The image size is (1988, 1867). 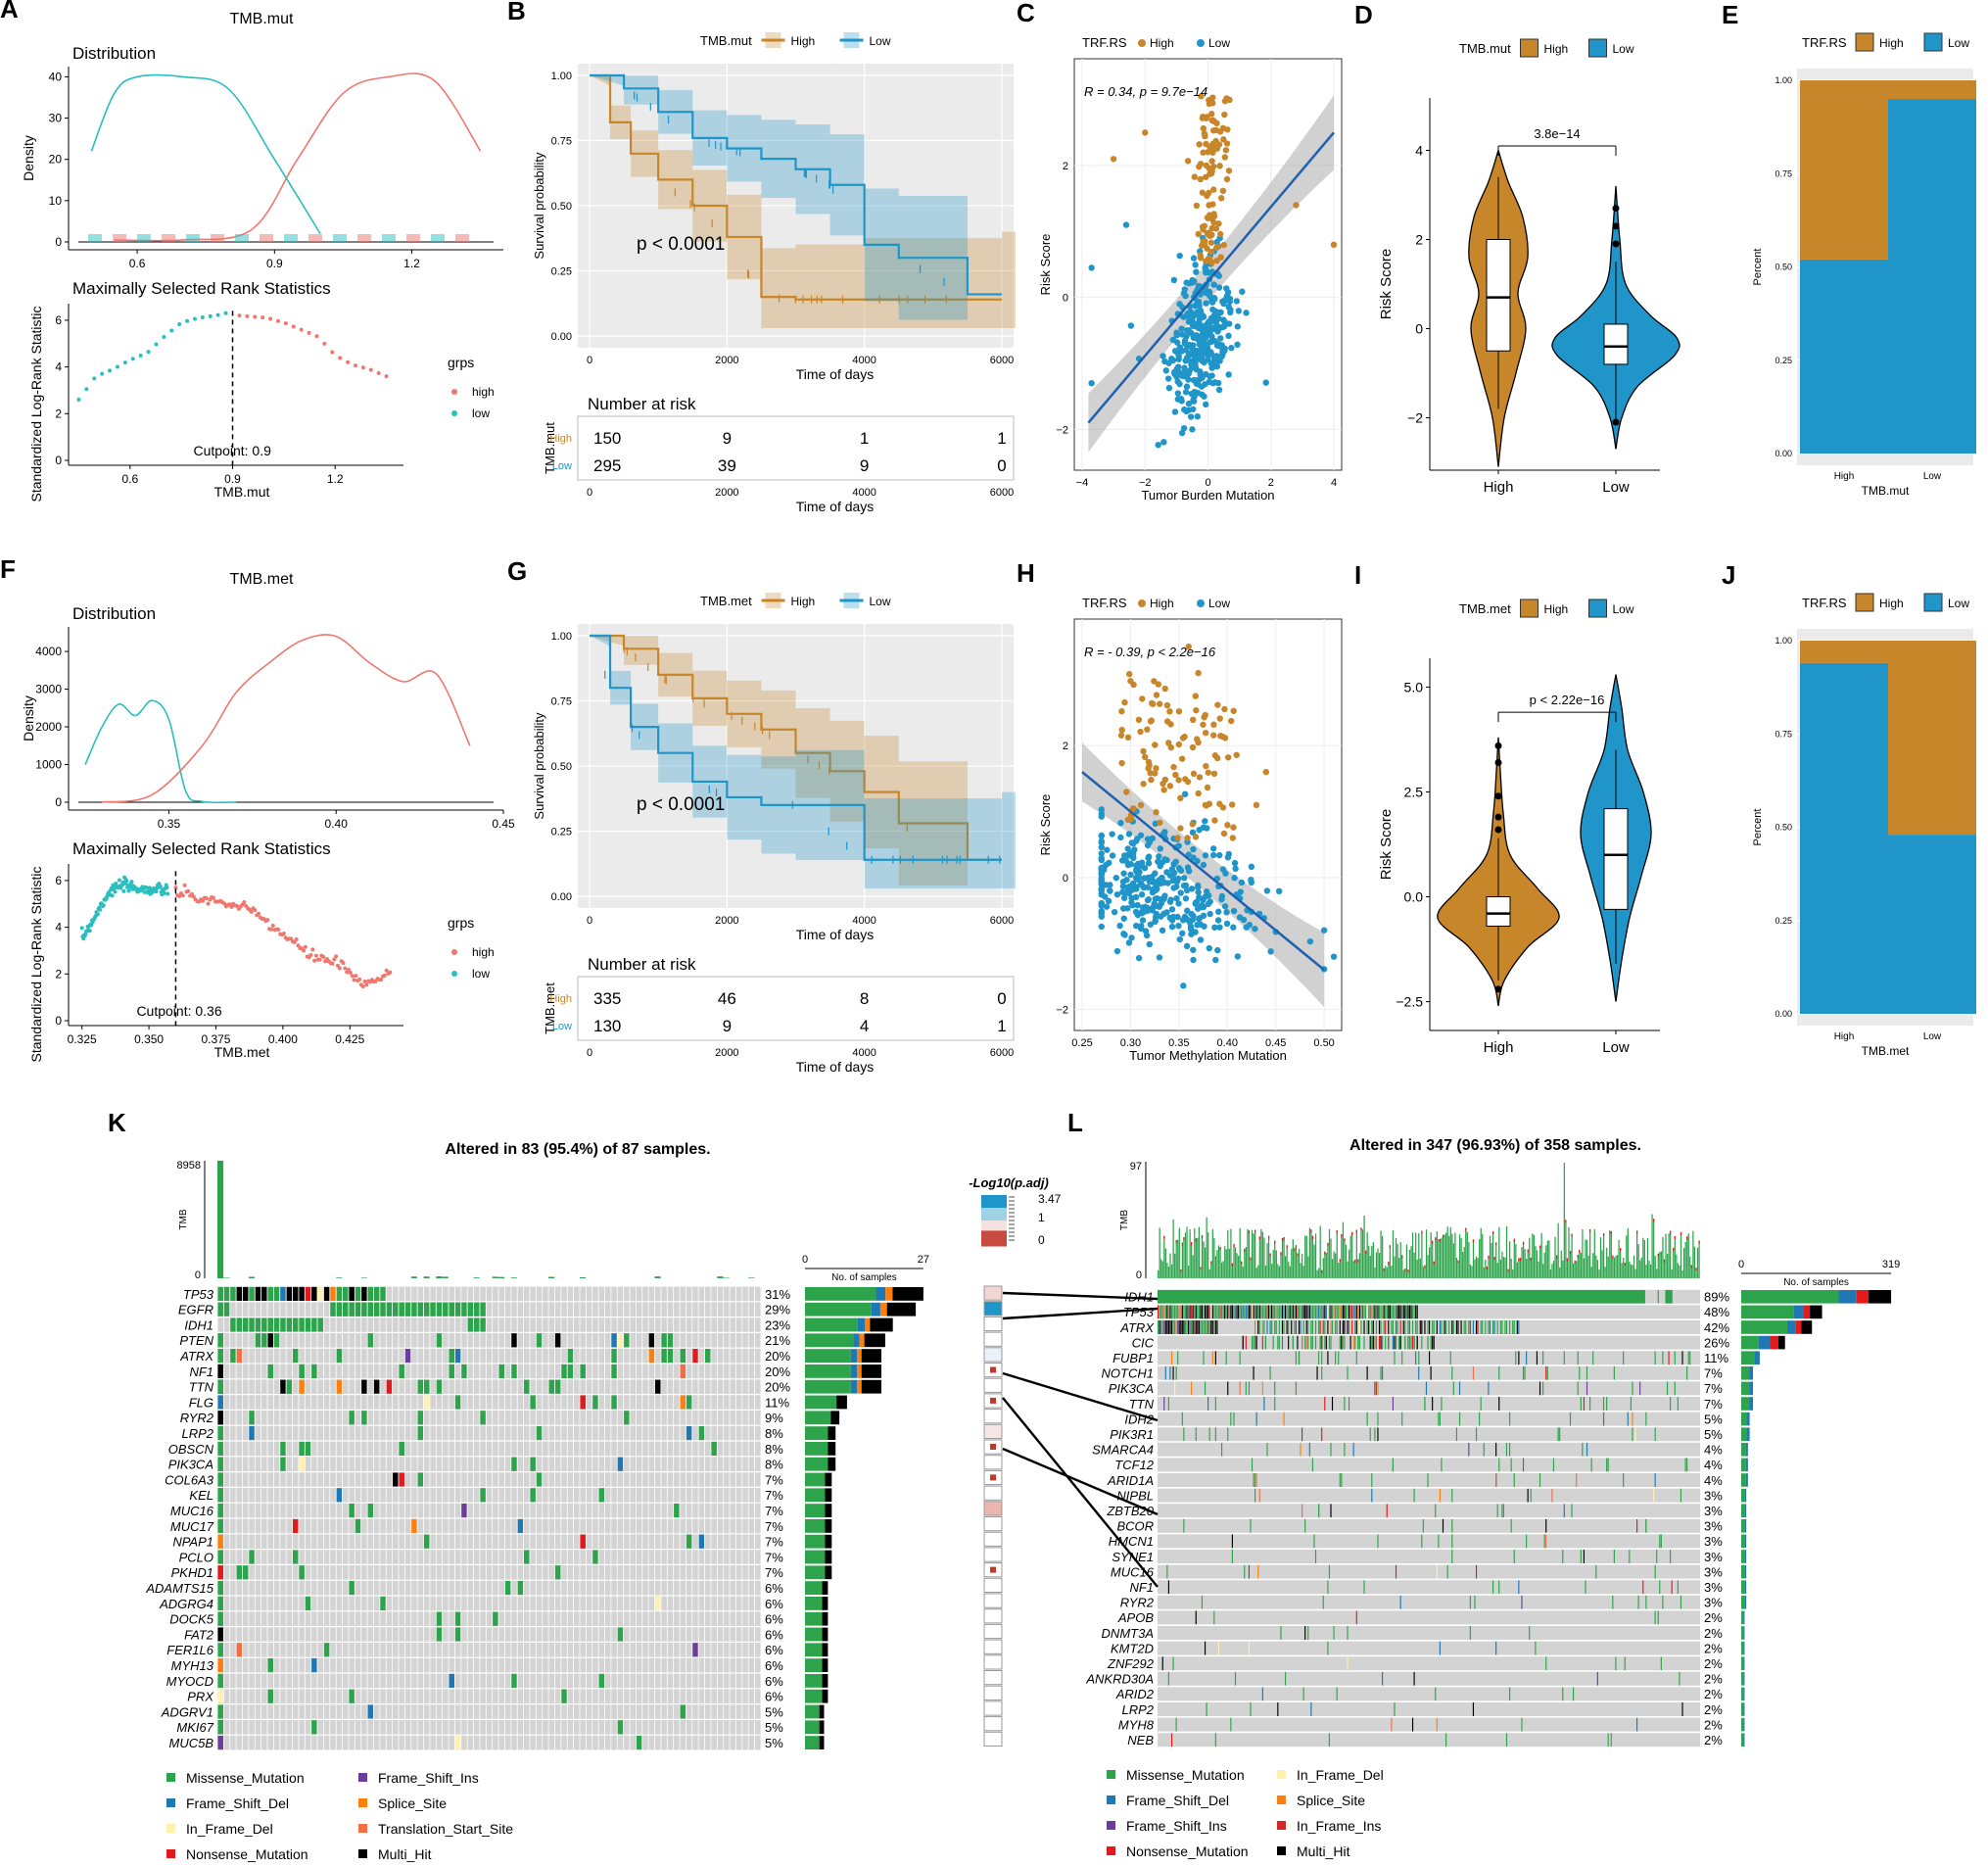 I want to click on gene-label-OBSCN: OBSCN, so click(x=191, y=1449).